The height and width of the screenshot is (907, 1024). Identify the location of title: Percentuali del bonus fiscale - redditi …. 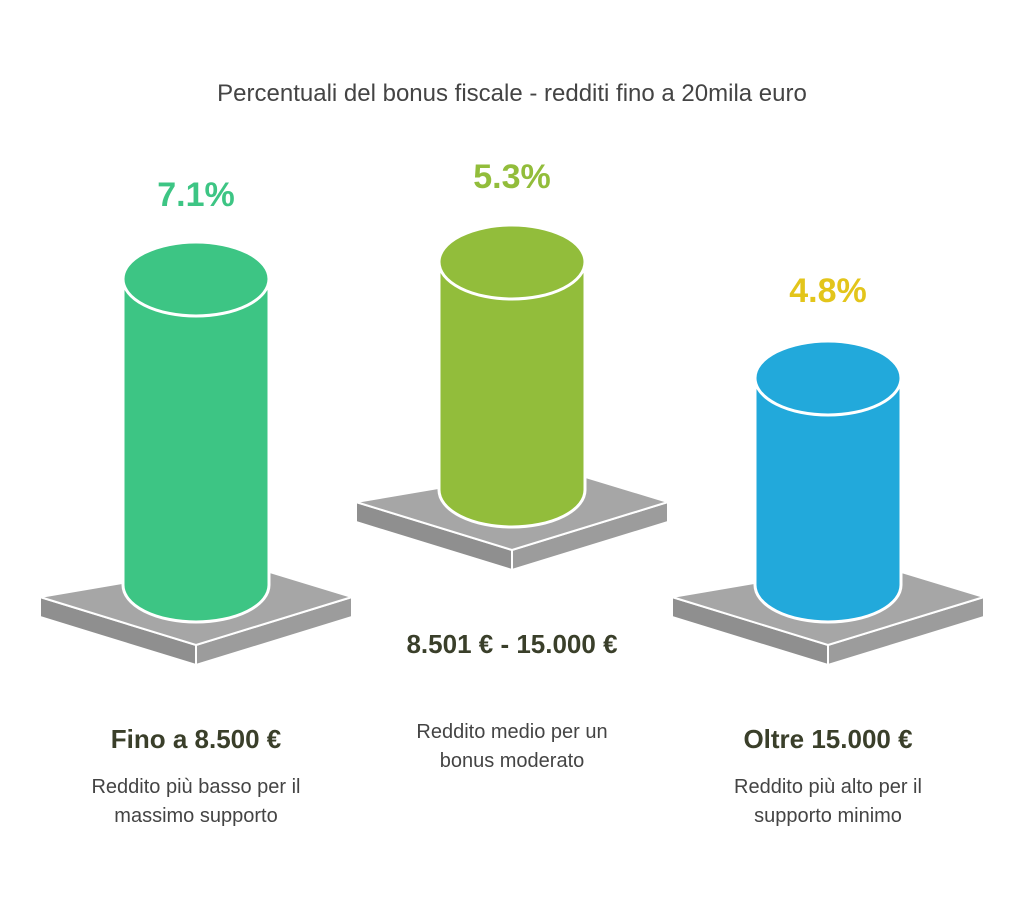
(512, 93).